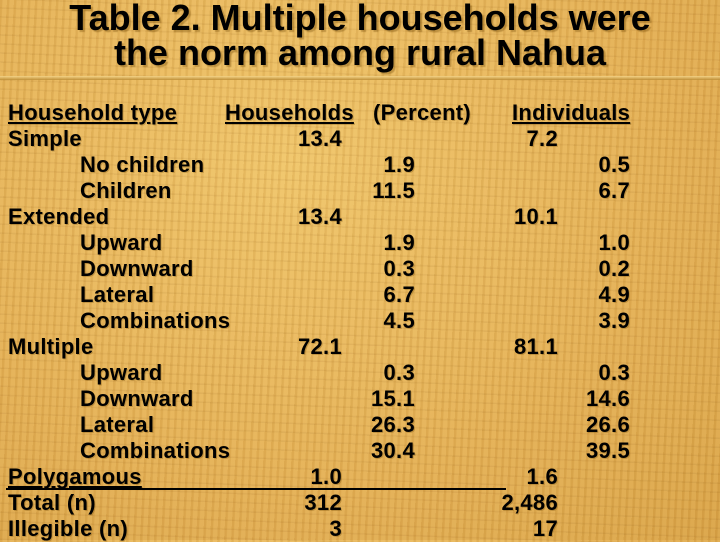  What do you see at coordinates (51, 346) in the screenshot?
I see `row-label: Multiple` at bounding box center [51, 346].